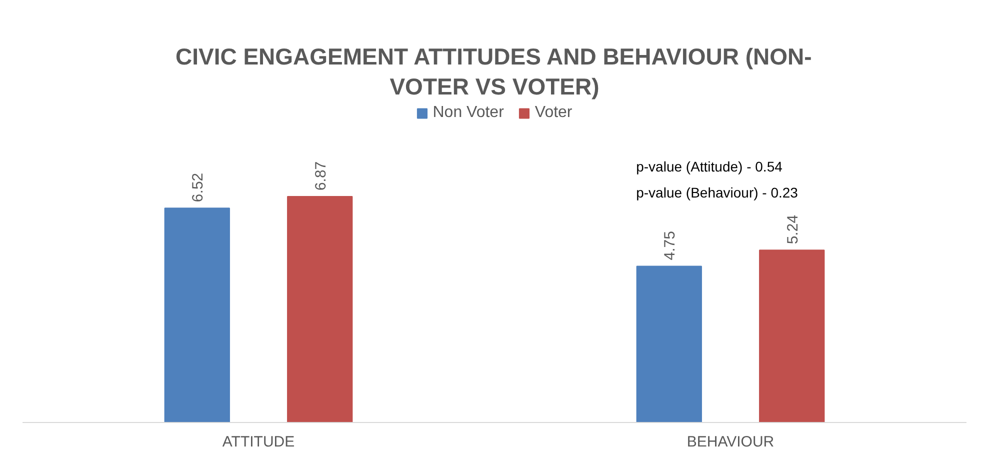  Describe the element at coordinates (670, 245) in the screenshot. I see `data-label: 4.75` at that location.